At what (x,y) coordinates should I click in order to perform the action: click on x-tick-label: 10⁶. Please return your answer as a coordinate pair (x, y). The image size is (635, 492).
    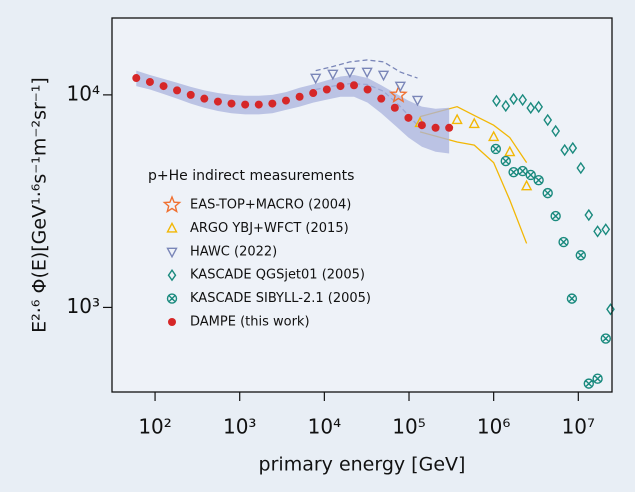
    Looking at the image, I should click on (493, 427).